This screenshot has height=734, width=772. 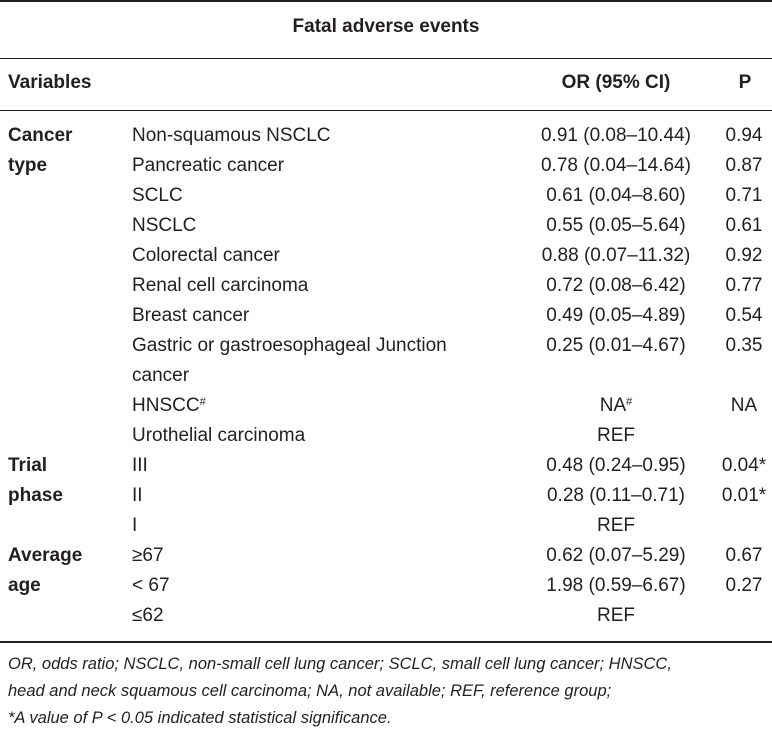 What do you see at coordinates (386, 436) in the screenshot?
I see `table-row: Urothelial carcinoma REF` at bounding box center [386, 436].